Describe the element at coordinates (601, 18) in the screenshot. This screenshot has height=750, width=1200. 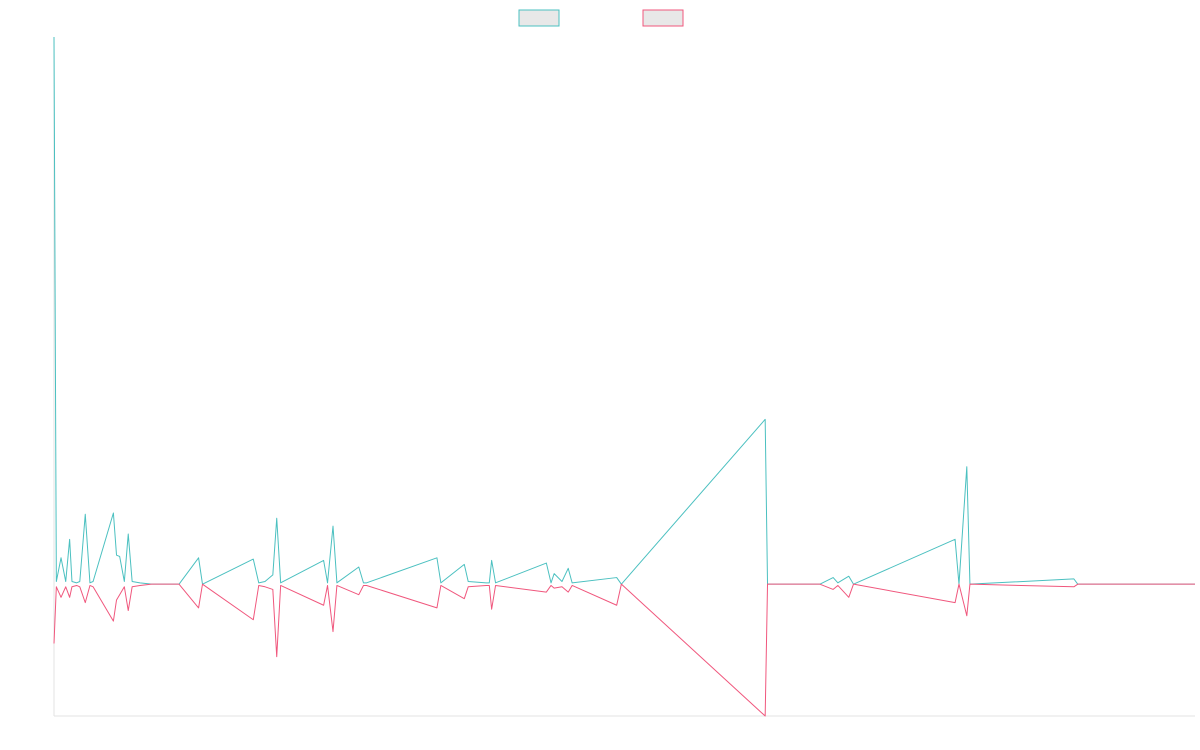
I see `legend` at that location.